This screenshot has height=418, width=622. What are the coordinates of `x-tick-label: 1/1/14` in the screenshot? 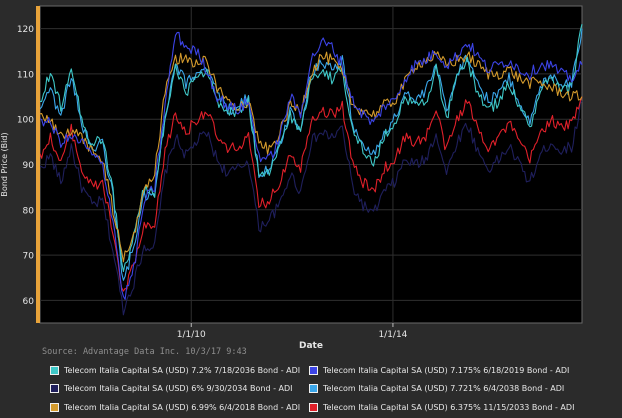 It's located at (392, 335).